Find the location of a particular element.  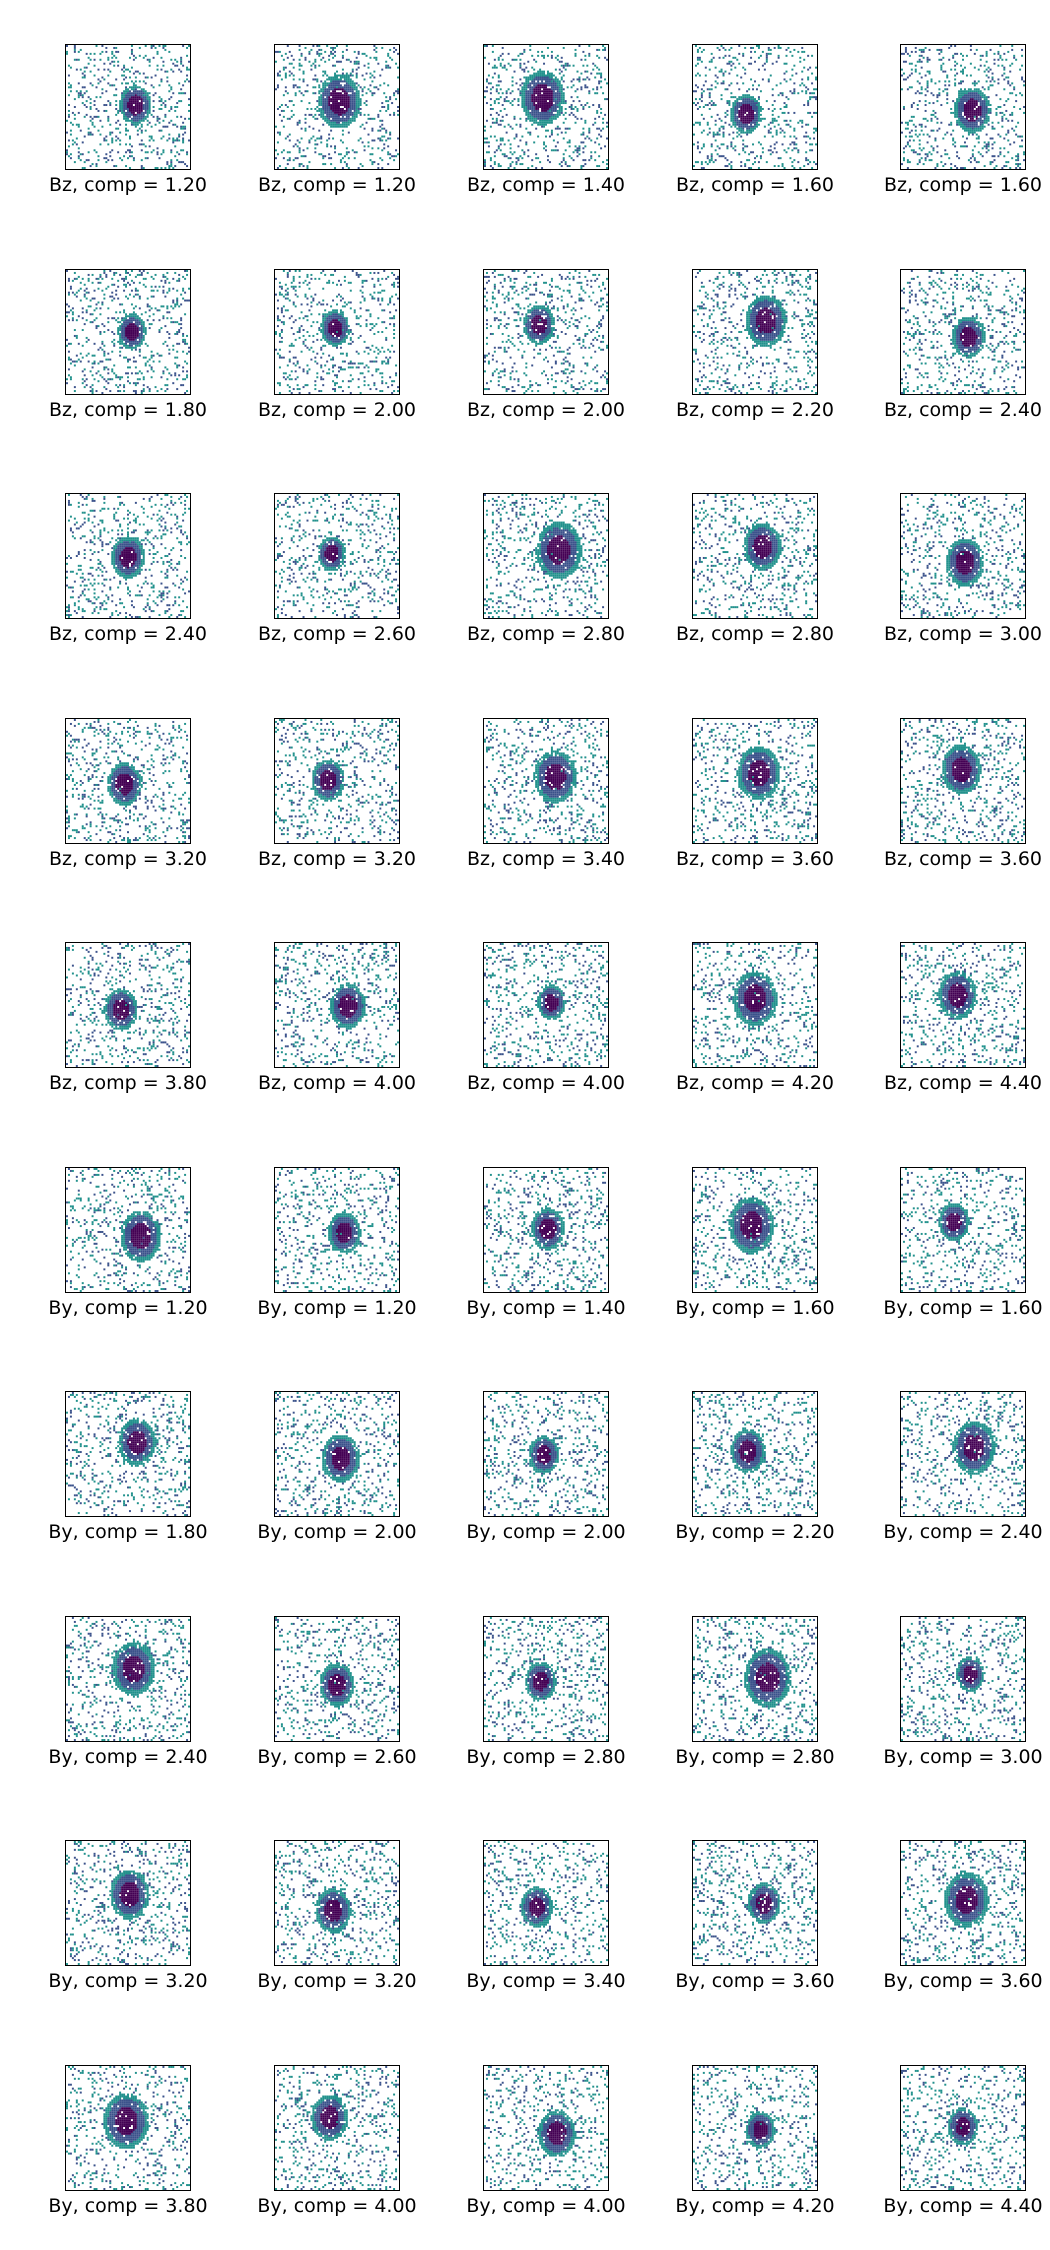

panel-caption: By, comp = 2.40 is located at coordinates (128, 1757).